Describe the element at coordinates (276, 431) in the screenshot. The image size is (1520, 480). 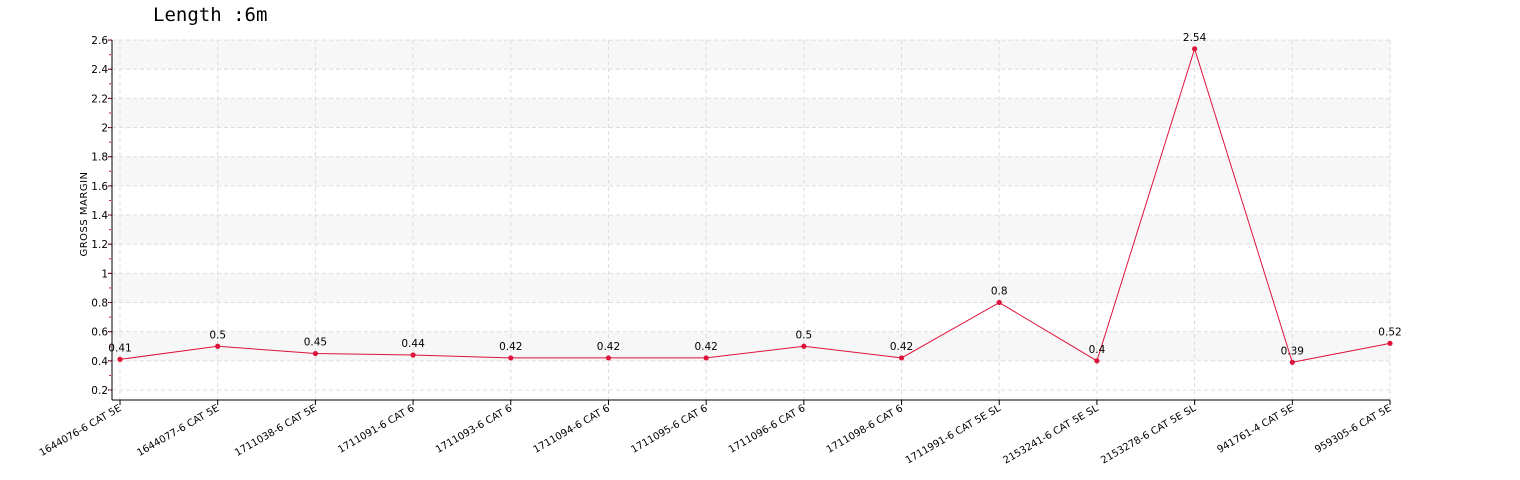
I see `x-tick-label: 1711038-6 CAT 5E` at that location.